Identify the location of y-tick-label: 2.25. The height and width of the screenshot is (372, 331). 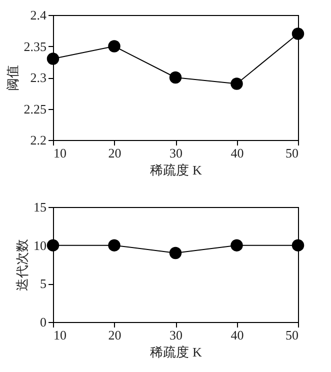
(35, 108).